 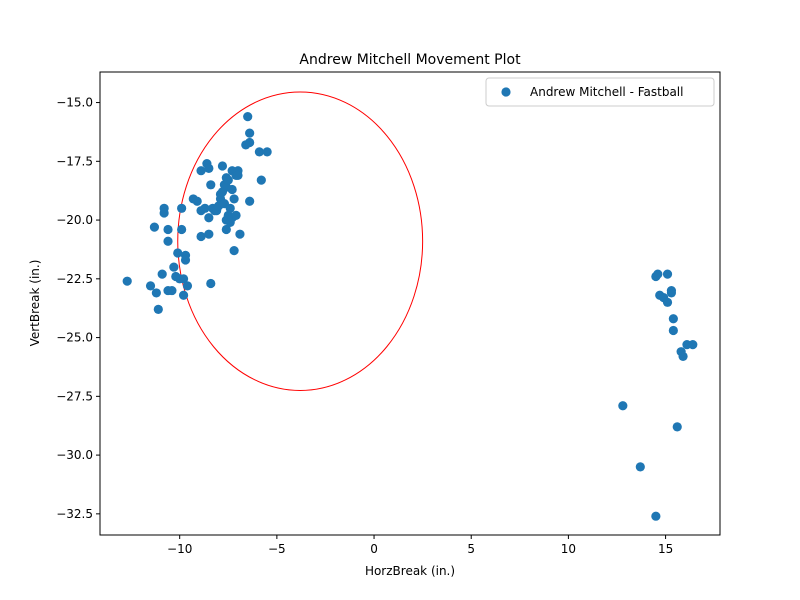 I want to click on y-tick-label: −20.0, so click(x=74, y=220).